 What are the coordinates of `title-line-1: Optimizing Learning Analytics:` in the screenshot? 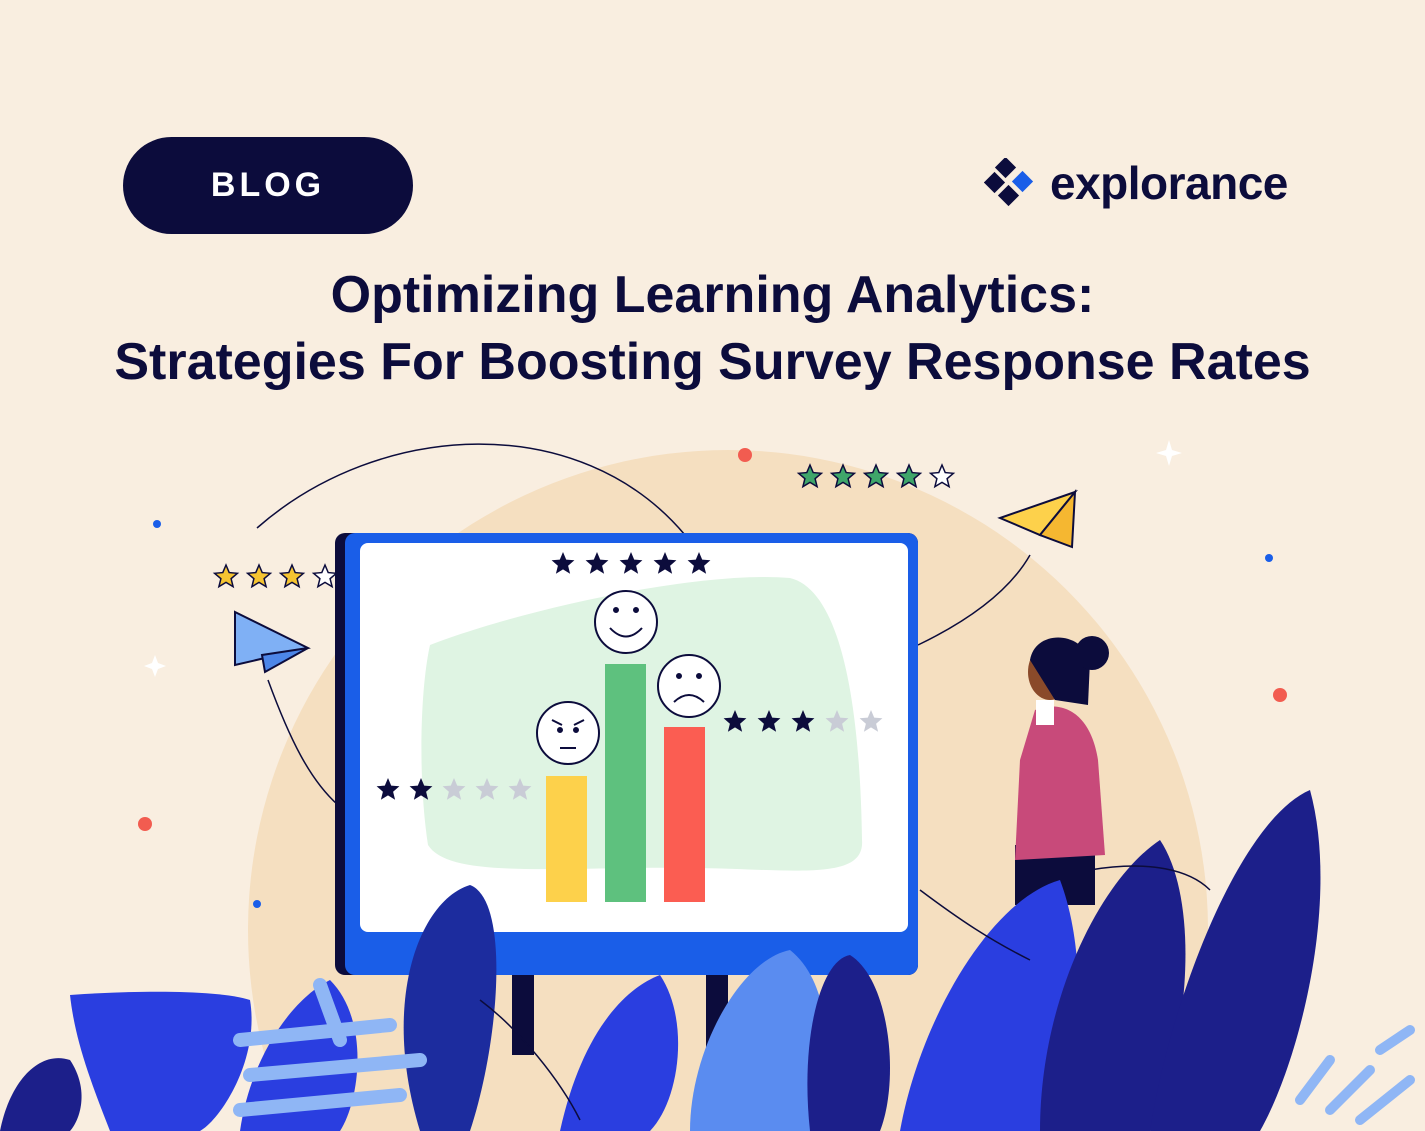 It's located at (712, 295).